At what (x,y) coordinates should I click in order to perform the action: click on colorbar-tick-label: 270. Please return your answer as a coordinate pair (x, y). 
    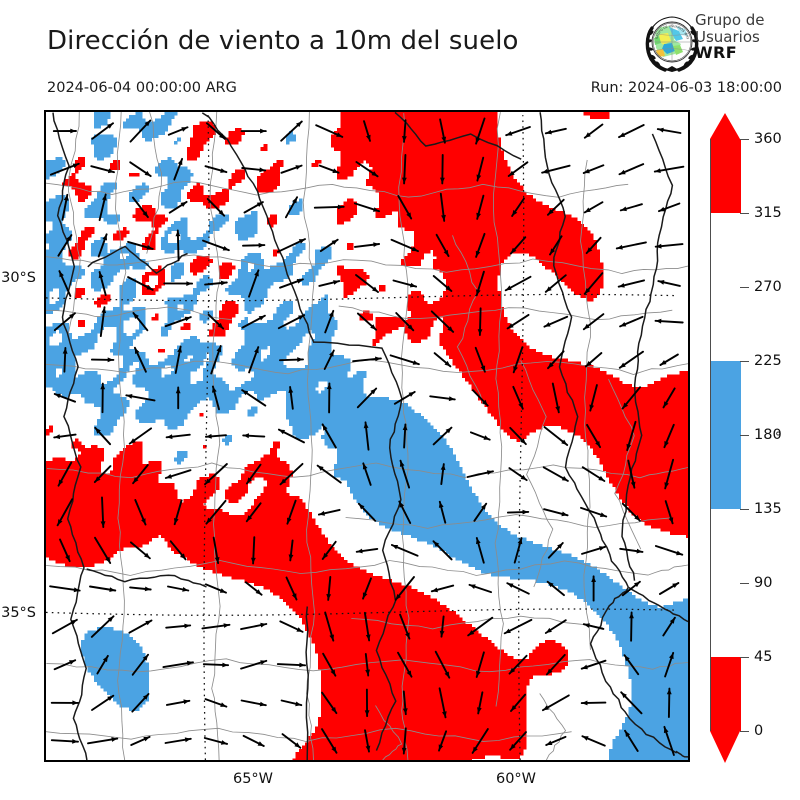
    Looking at the image, I should click on (768, 287).